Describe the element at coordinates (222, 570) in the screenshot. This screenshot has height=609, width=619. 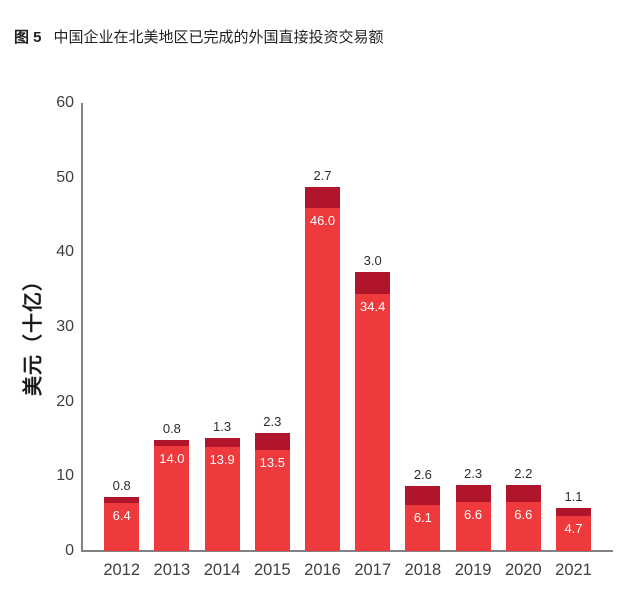
I see `x-tick-label: 2014` at that location.